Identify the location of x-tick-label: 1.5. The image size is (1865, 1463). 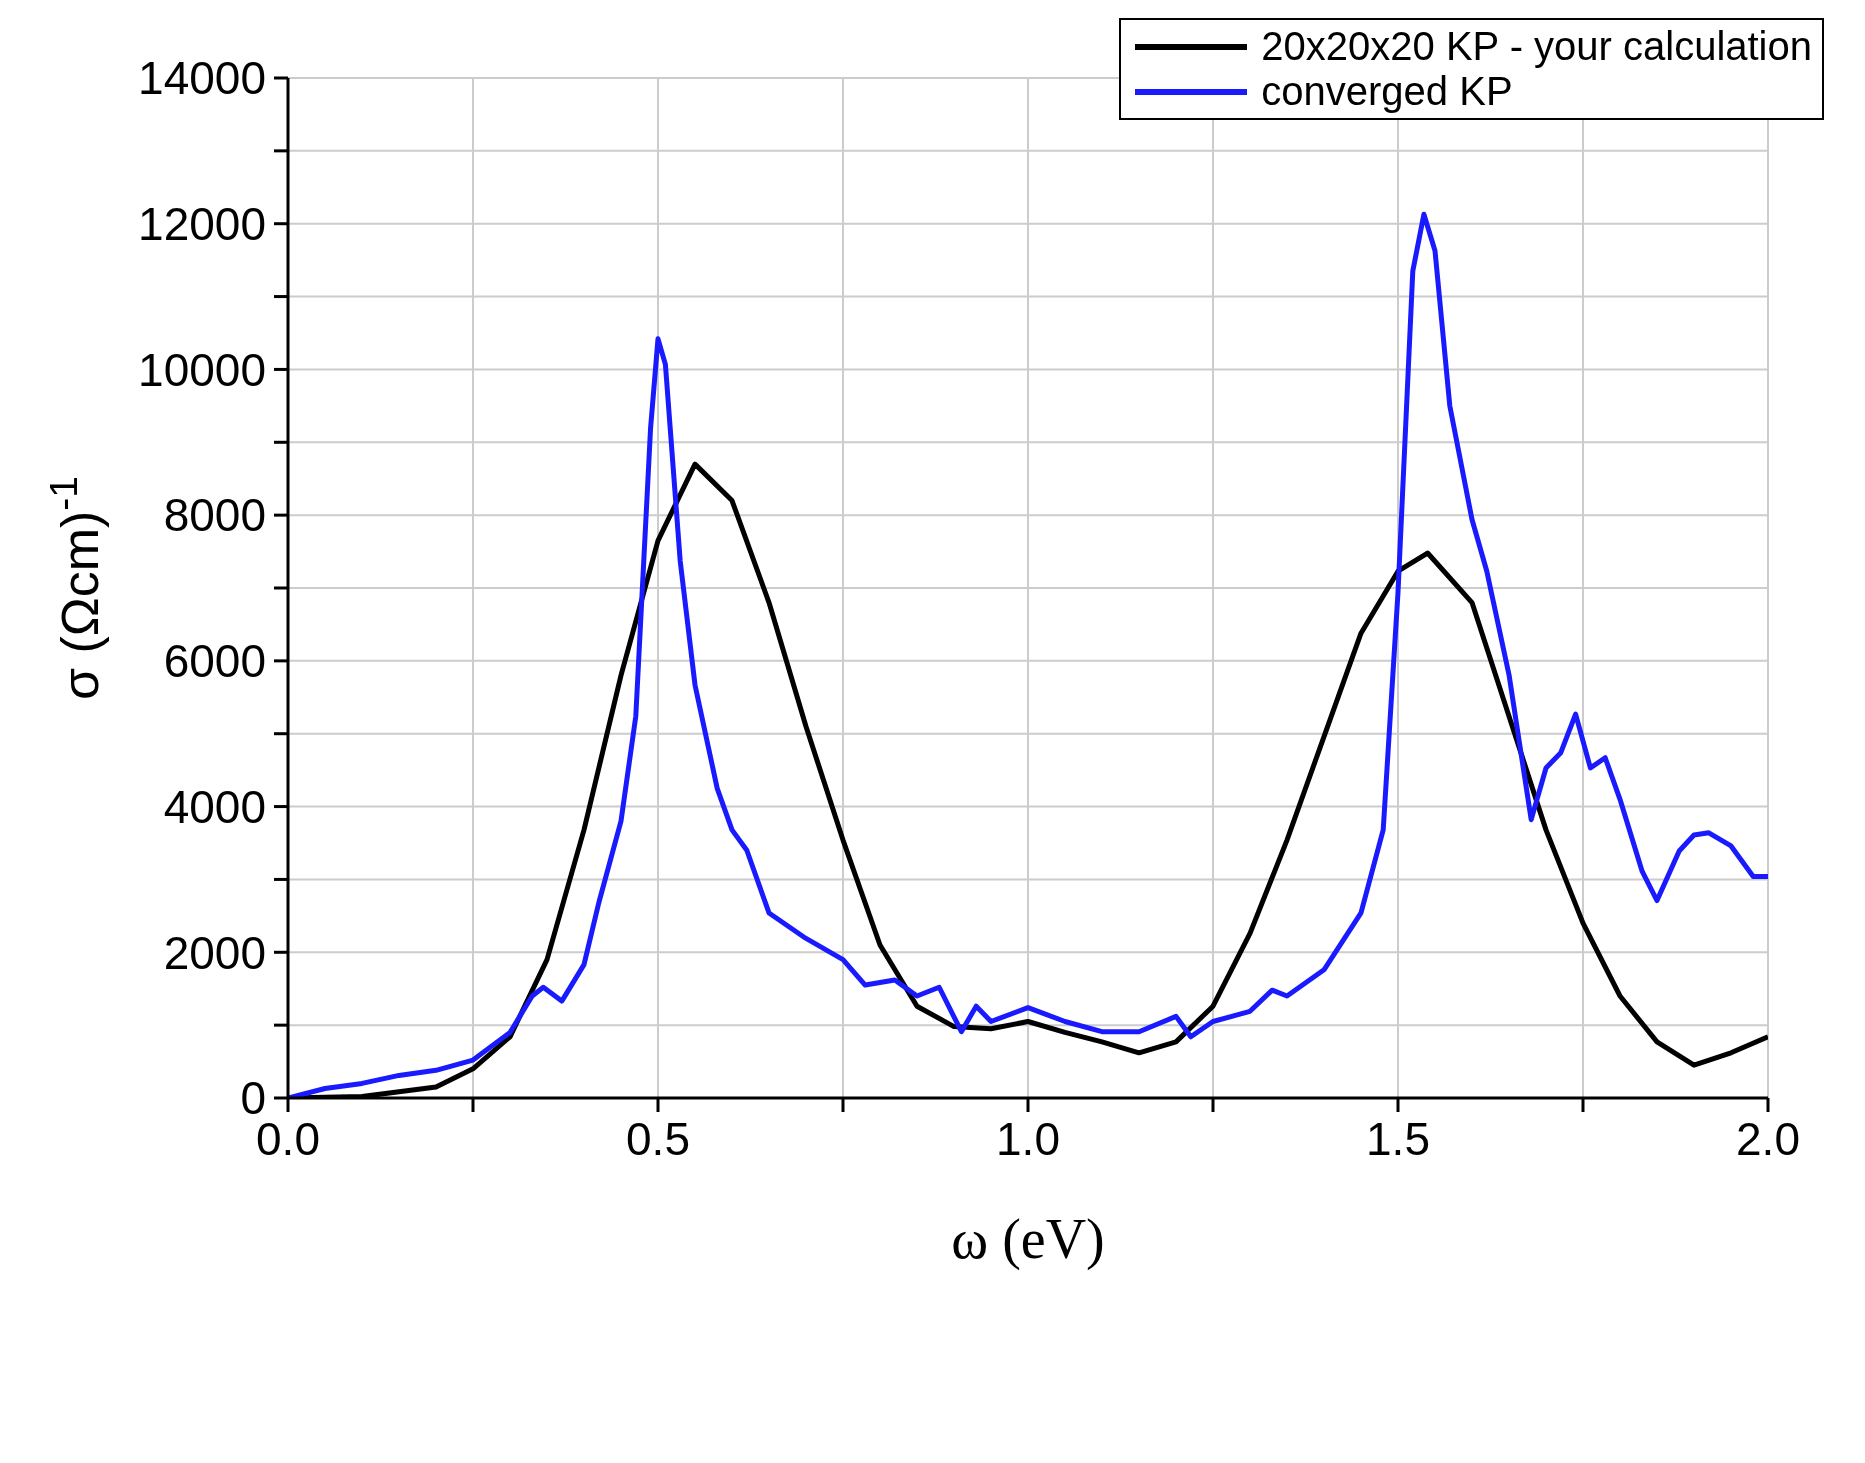
(1398, 1138).